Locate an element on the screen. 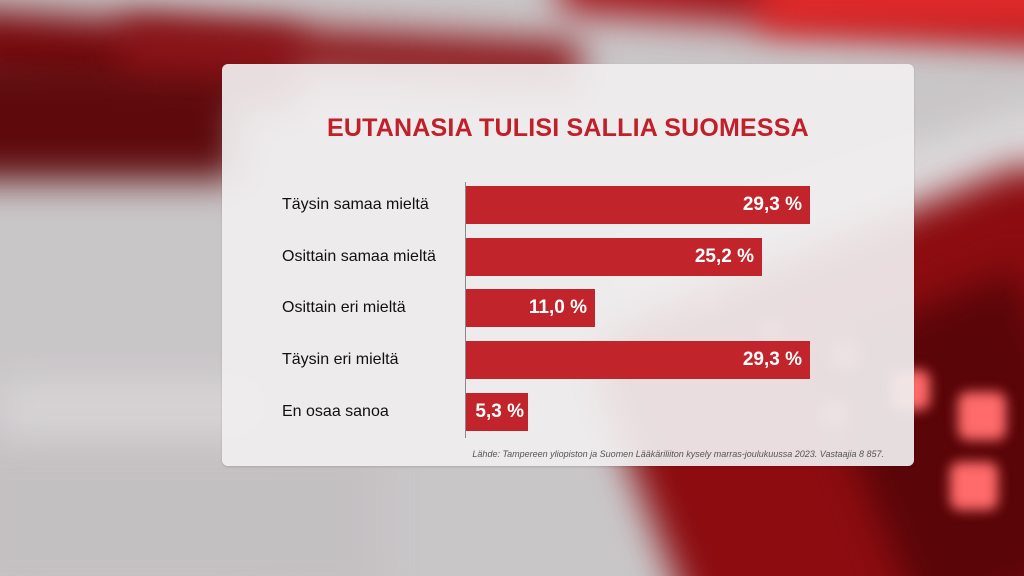  bar-row: Osittain eri mieltä 11,0 % is located at coordinates (568, 308).